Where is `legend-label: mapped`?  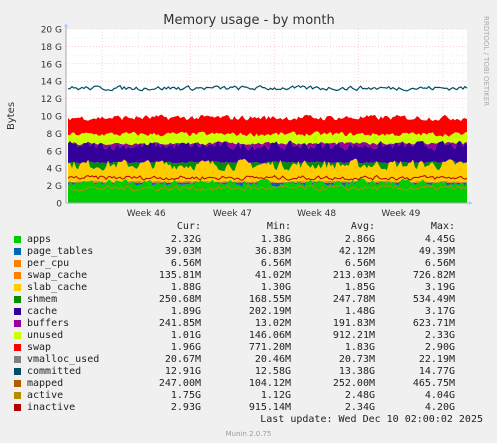
legend-label: mapped is located at coordinates (45, 383).